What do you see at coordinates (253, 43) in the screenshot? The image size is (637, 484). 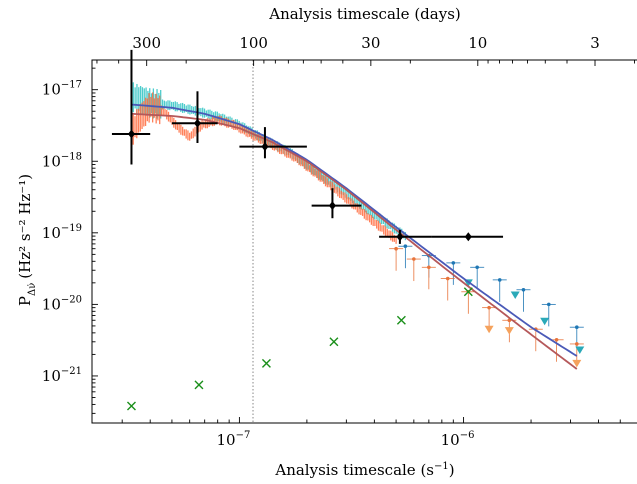 I see `top-tick-label: 100` at bounding box center [253, 43].